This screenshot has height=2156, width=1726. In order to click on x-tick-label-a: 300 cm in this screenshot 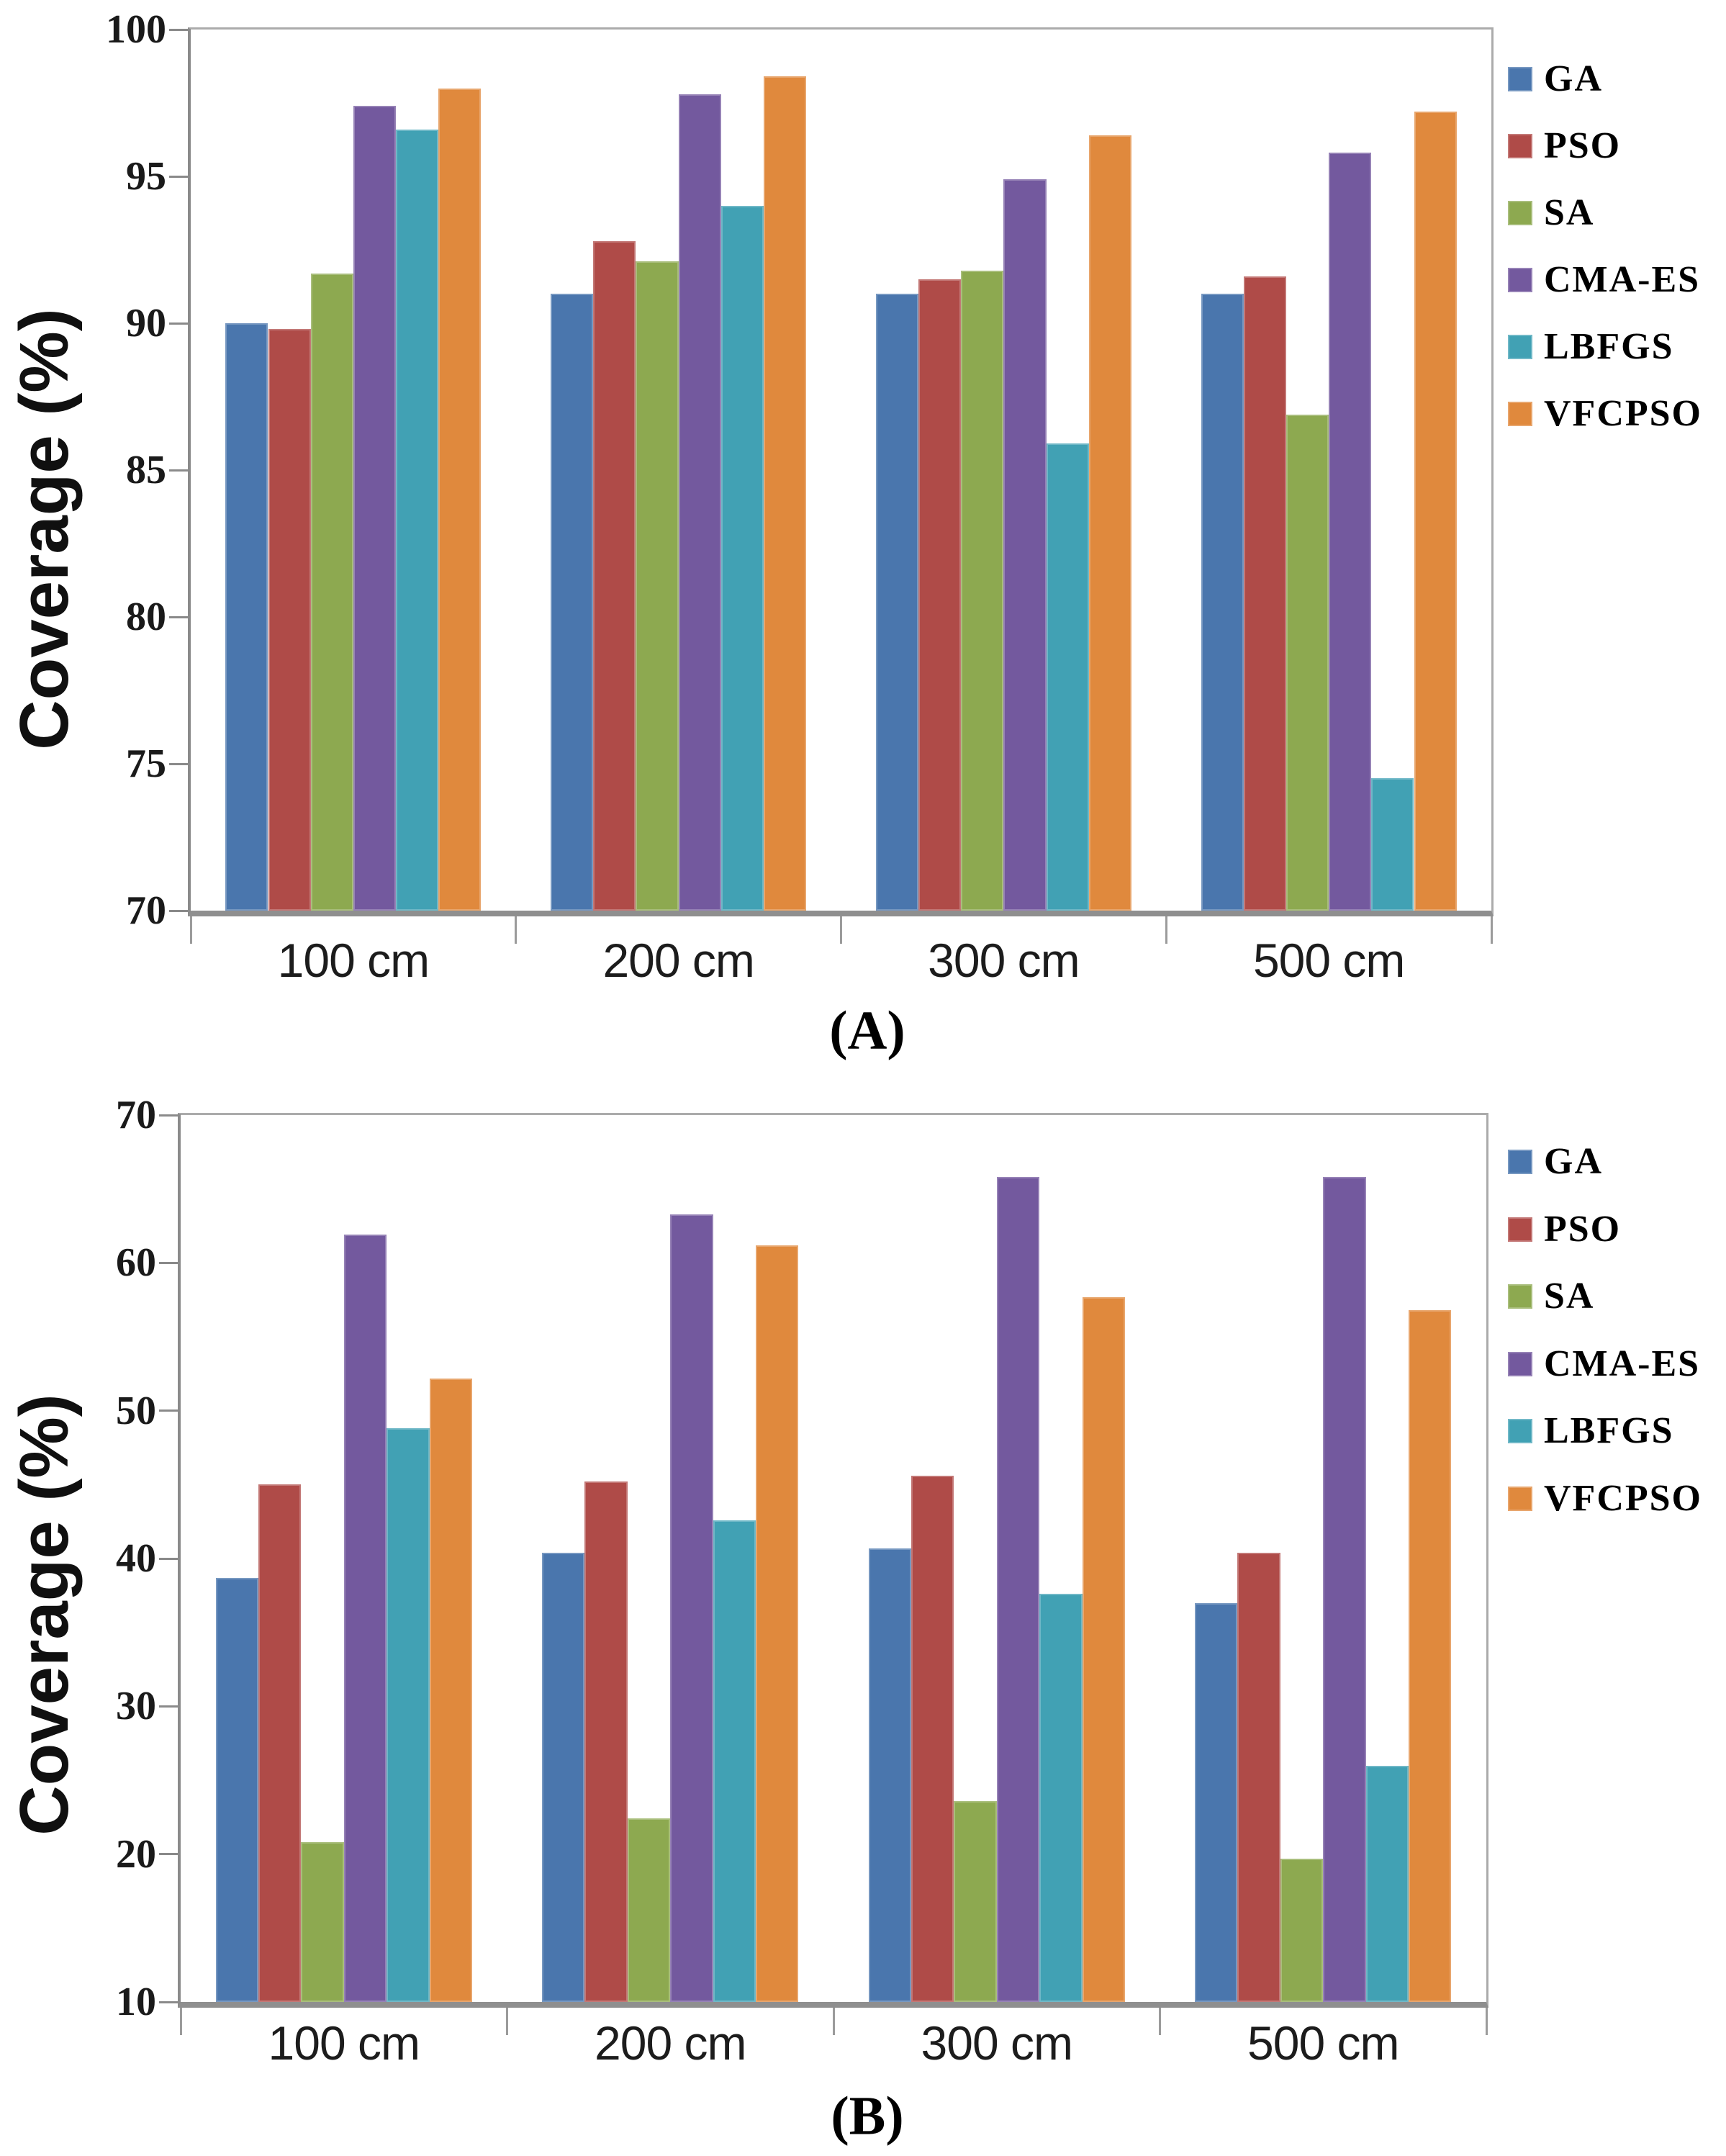, I will do `click(1004, 960)`.